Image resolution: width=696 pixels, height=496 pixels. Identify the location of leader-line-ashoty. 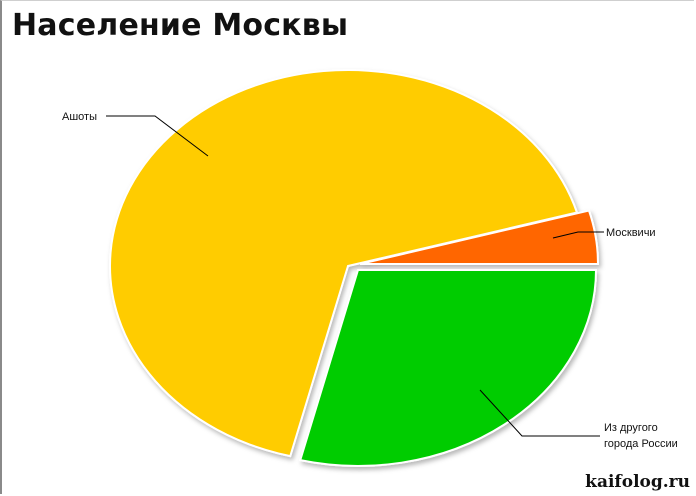
(157, 136).